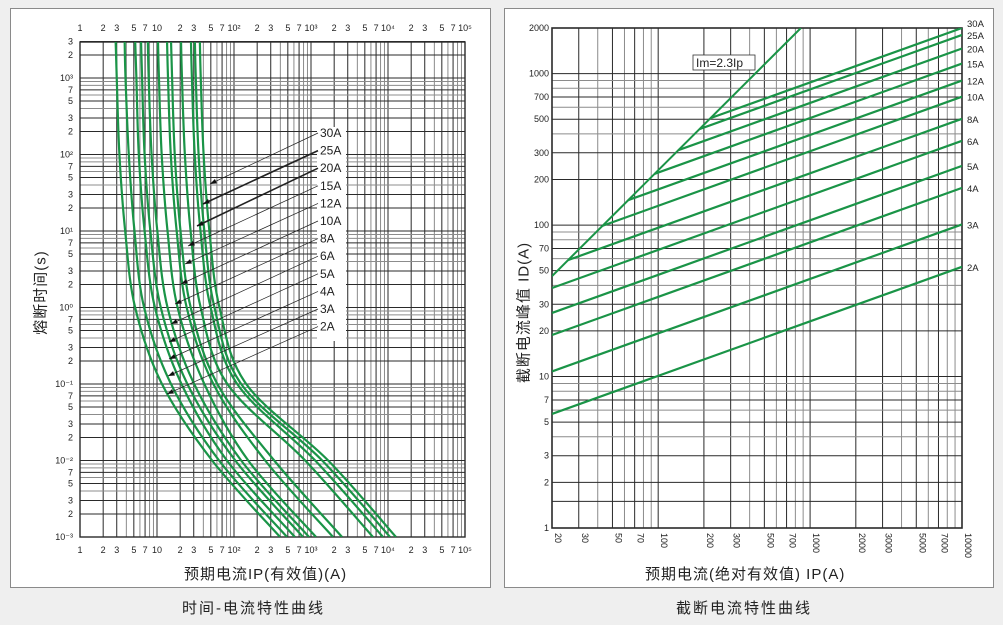 Image resolution: width=1003 pixels, height=625 pixels. What do you see at coordinates (544, 271) in the screenshot?
I see `y-tick-label: 50` at bounding box center [544, 271].